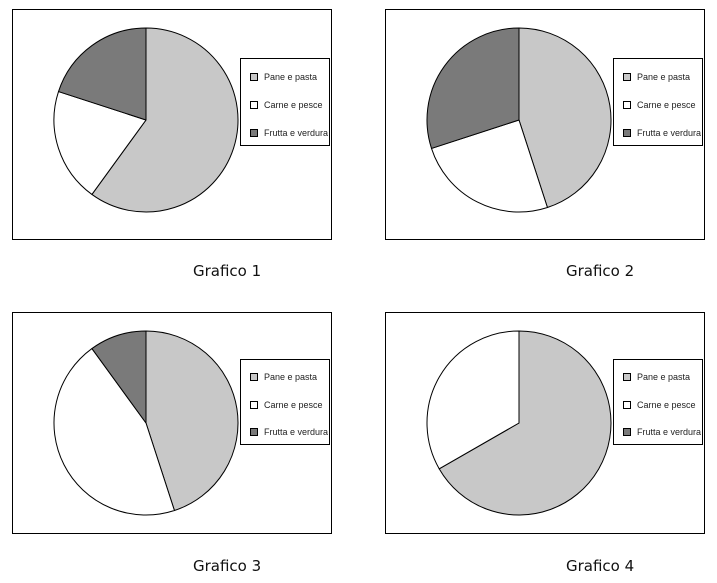  What do you see at coordinates (227, 271) in the screenshot?
I see `chart-caption: Grafico 1` at bounding box center [227, 271].